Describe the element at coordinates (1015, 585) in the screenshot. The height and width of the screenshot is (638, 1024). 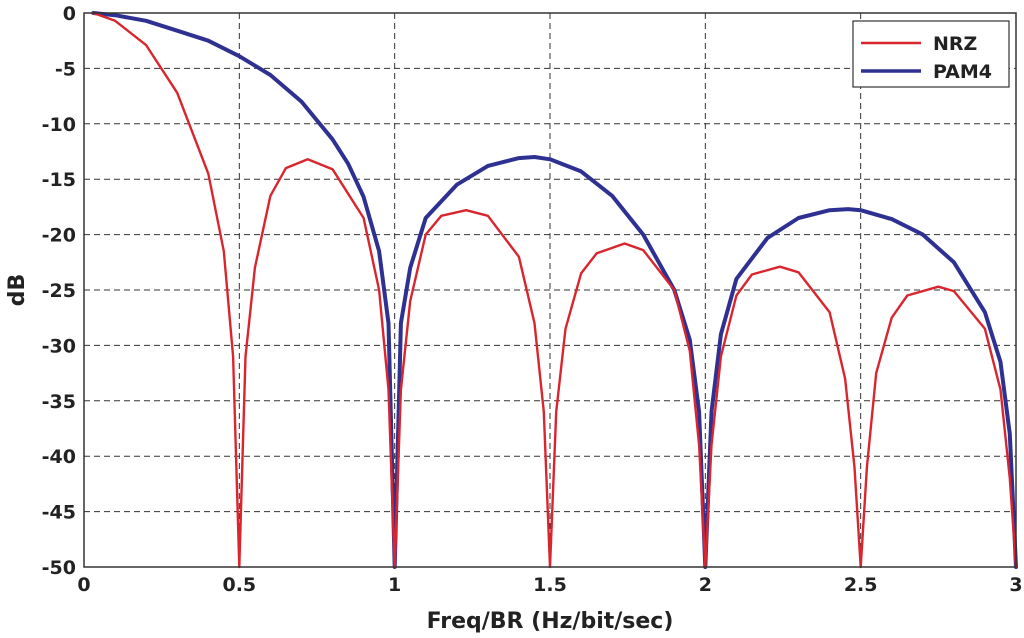
I see `x-tick-label: 3` at that location.